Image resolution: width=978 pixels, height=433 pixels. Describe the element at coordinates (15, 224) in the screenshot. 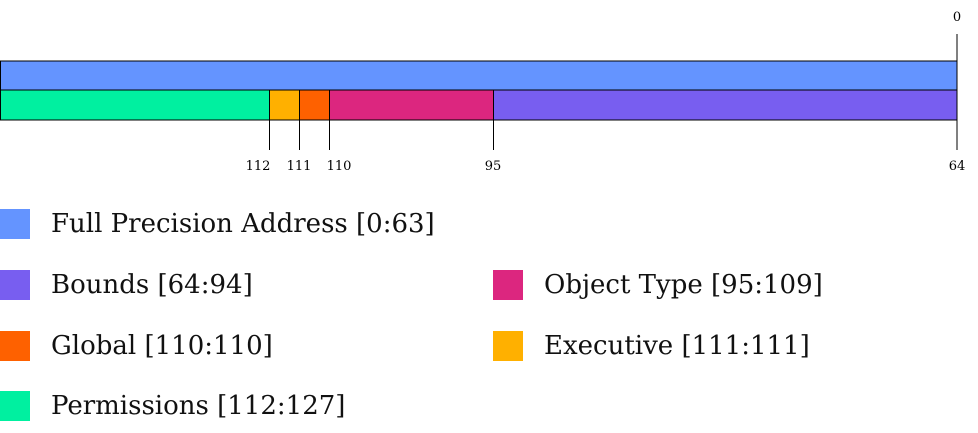

I see `full-precision-address-swatch` at that location.